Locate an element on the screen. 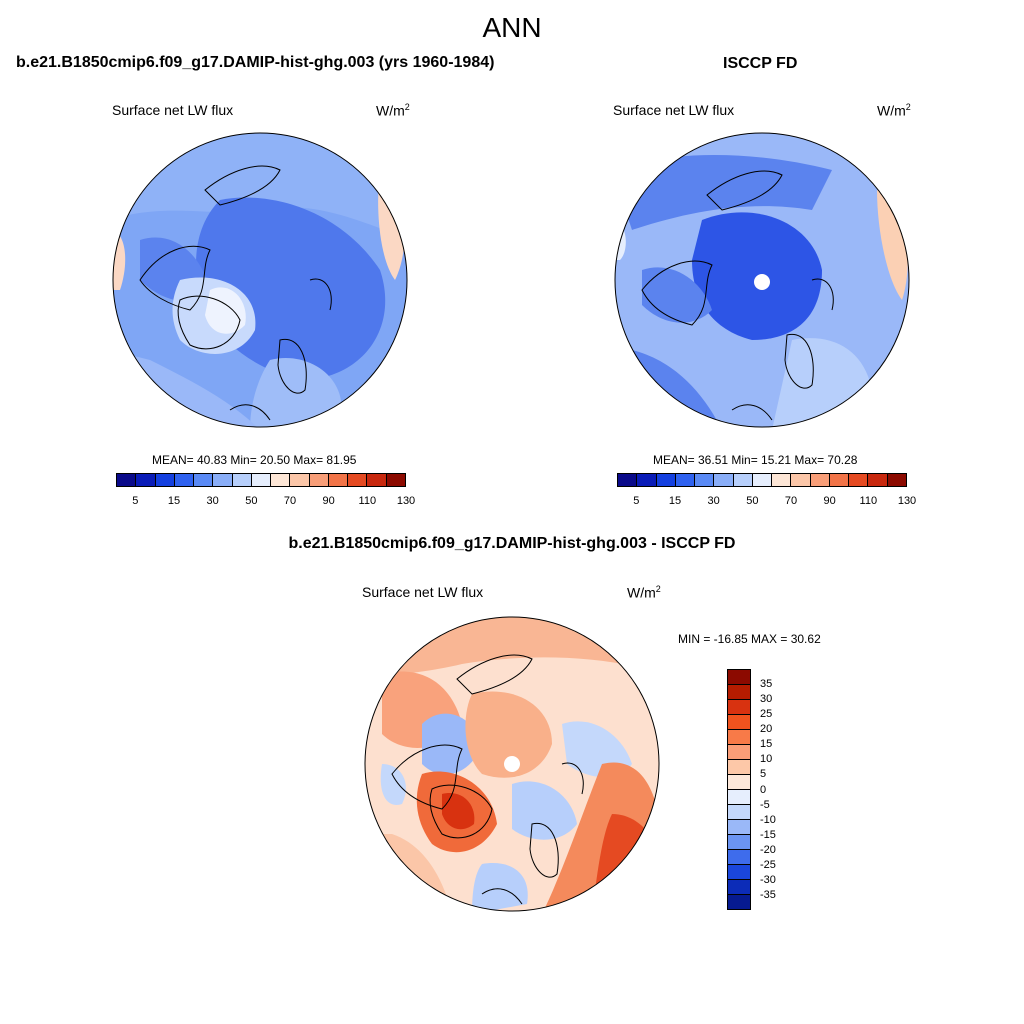 The width and height of the screenshot is (1024, 1024). right-colorbar: 5 15 30 50 70 90 110 130 is located at coordinates (766, 491).